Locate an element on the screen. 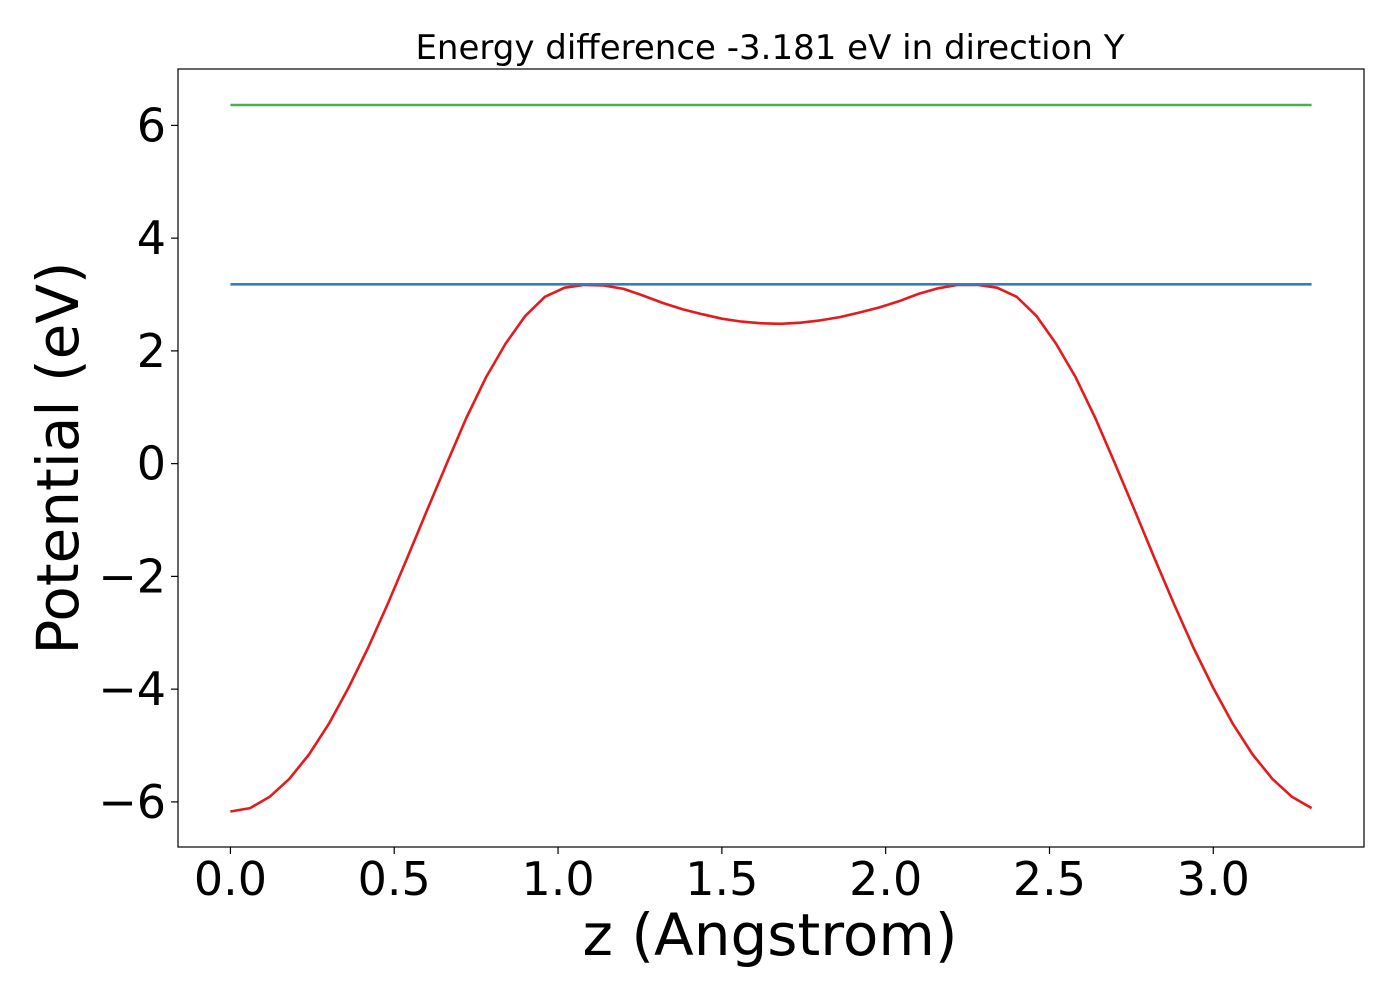 The height and width of the screenshot is (1000, 1400). y-tick-label: 6 is located at coordinates (151, 125).